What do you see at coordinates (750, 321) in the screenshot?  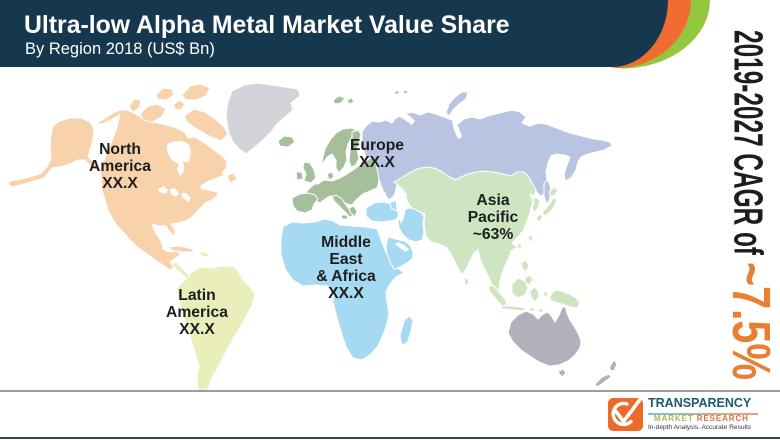 I see `svg-text: ~7.5%` at bounding box center [750, 321].